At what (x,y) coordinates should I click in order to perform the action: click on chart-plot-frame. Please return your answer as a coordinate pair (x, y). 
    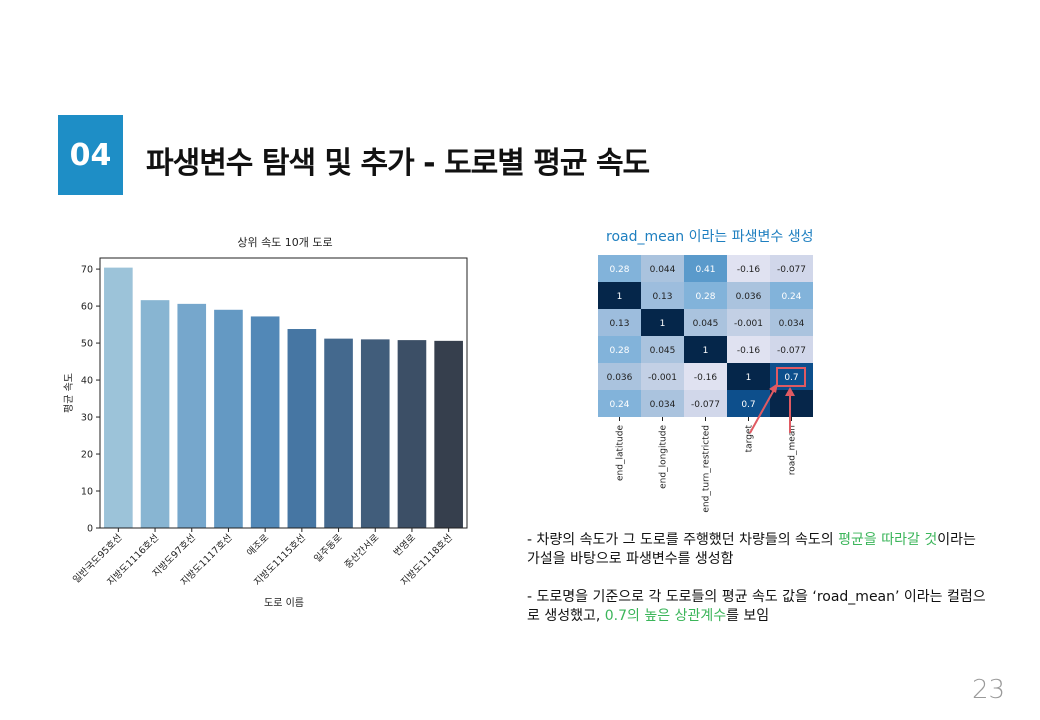
    Looking at the image, I should click on (283, 393).